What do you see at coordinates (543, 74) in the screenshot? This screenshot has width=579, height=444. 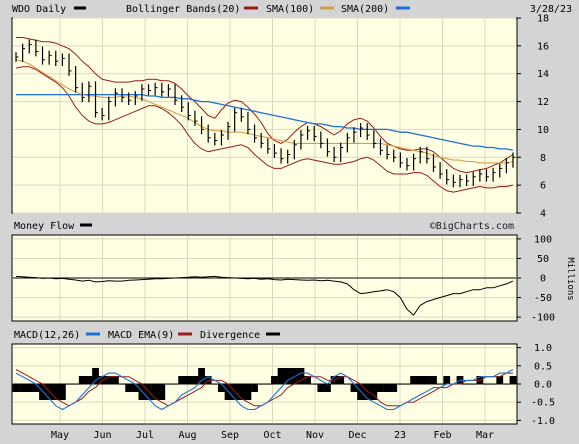 I see `y-tick-label: 14` at bounding box center [543, 74].